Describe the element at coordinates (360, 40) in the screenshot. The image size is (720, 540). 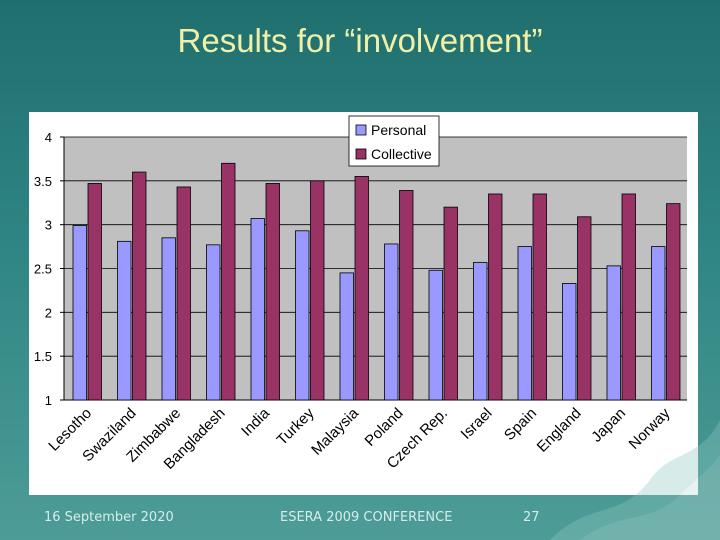
I see `slide-title: Results for “involvement”` at that location.